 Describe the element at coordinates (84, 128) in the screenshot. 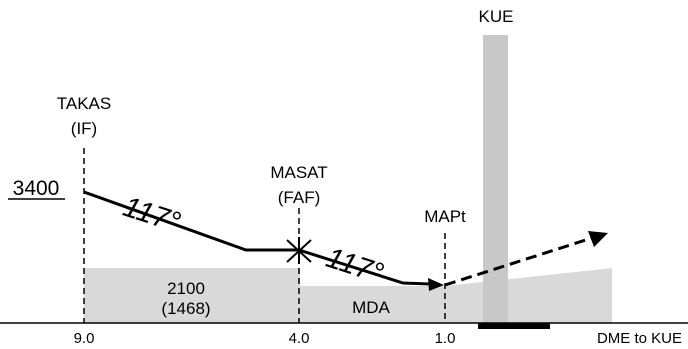

I see `takas-role: (IF)` at that location.